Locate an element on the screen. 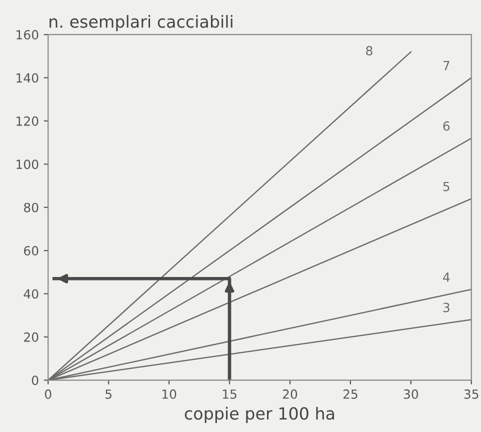 The height and width of the screenshot is (432, 481). series-label: 7 is located at coordinates (446, 65).